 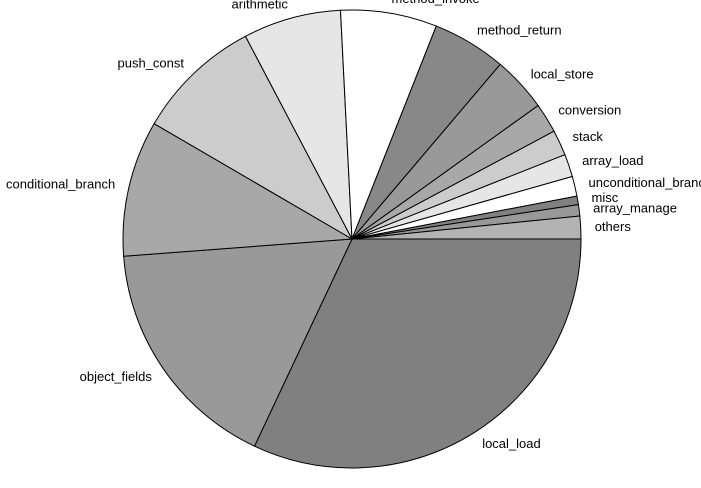 What do you see at coordinates (645, 182) in the screenshot?
I see `slice-label-unconditional-branch: unconditional_branch` at bounding box center [645, 182].